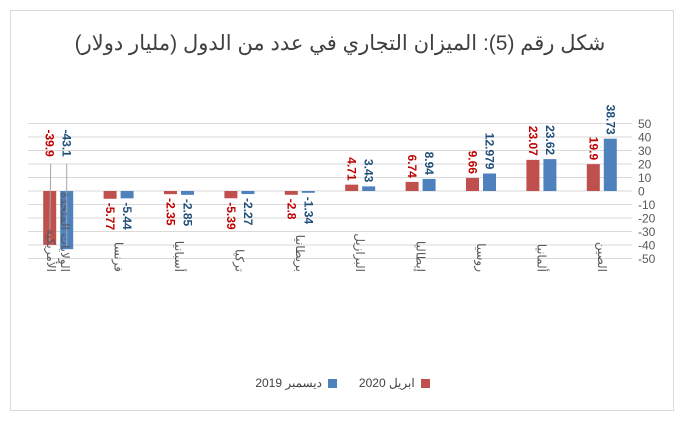 The height and width of the screenshot is (427, 685). What do you see at coordinates (359, 252) in the screenshot?
I see `category-label: البرازيل` at bounding box center [359, 252].